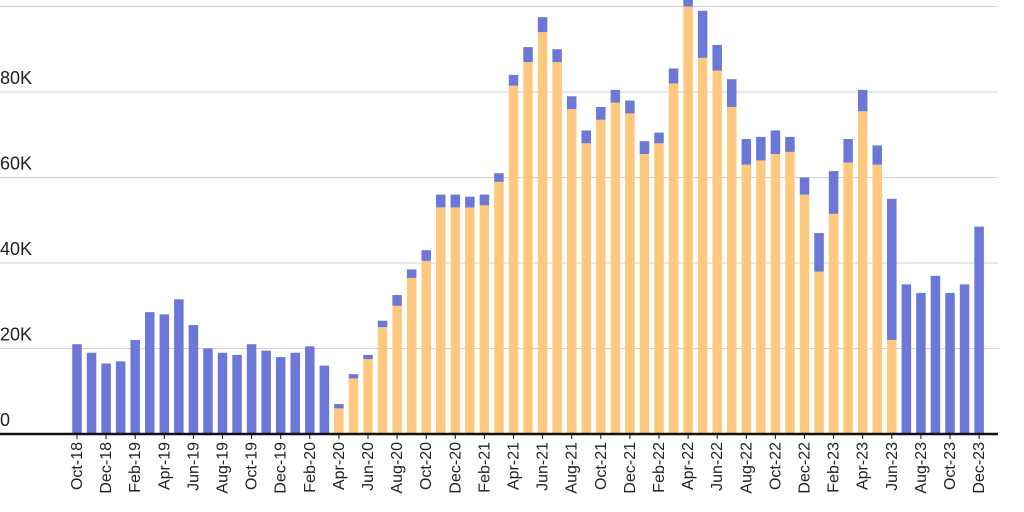  What do you see at coordinates (950, 466) in the screenshot?
I see `x-tick-label: Oct-23` at bounding box center [950, 466].